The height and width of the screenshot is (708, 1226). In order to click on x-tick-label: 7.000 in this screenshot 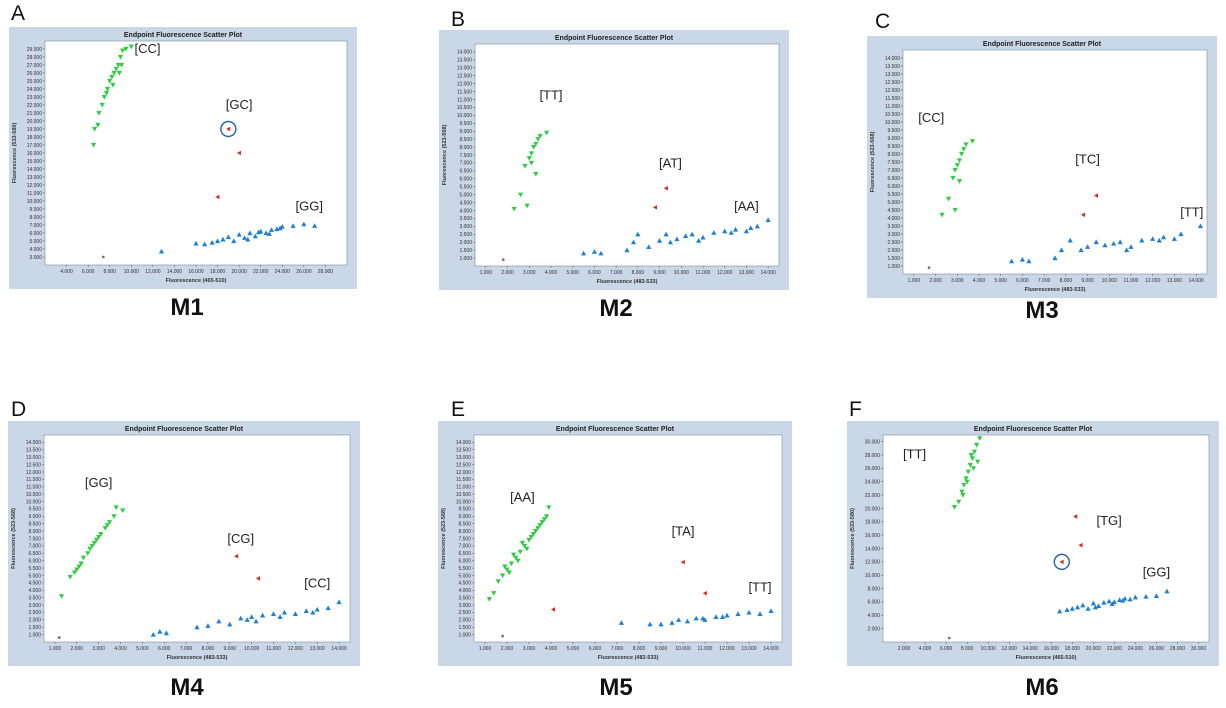, I will do `click(186, 649)`.